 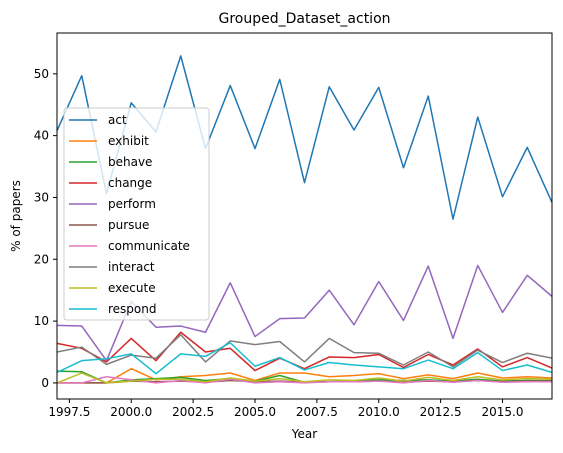 I want to click on x-tick-label: 2015.0, so click(x=503, y=412).